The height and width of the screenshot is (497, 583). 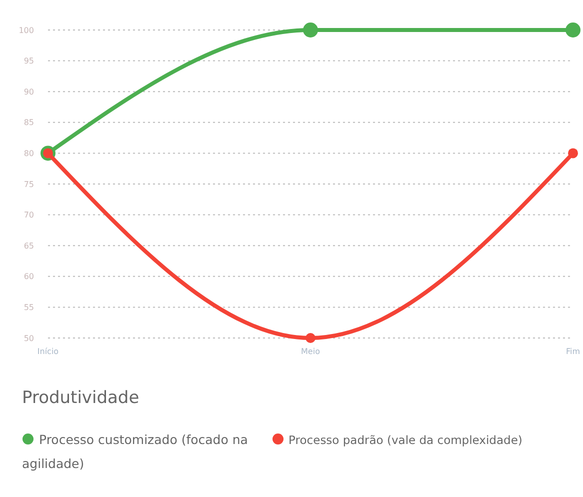 I want to click on y-tick-label: 85, so click(x=29, y=123).